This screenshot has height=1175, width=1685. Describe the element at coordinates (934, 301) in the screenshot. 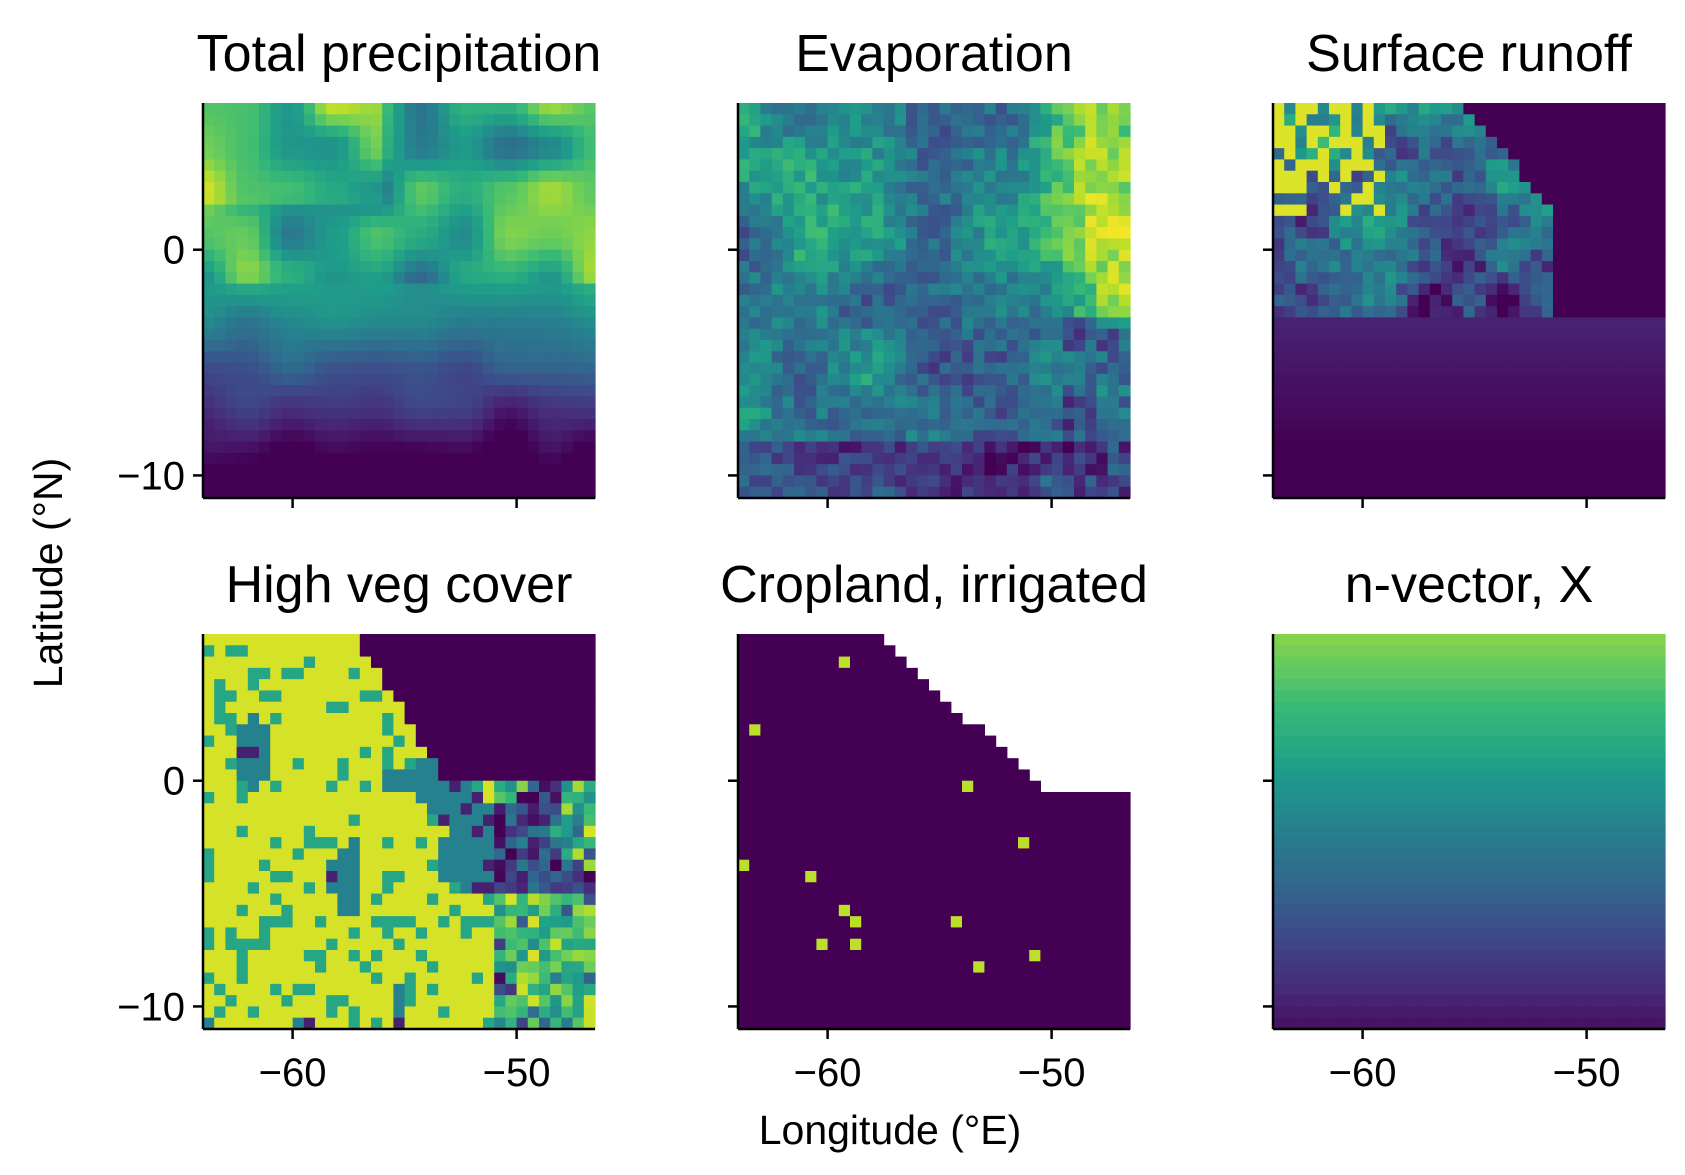

I see `heatmap-cells` at that location.